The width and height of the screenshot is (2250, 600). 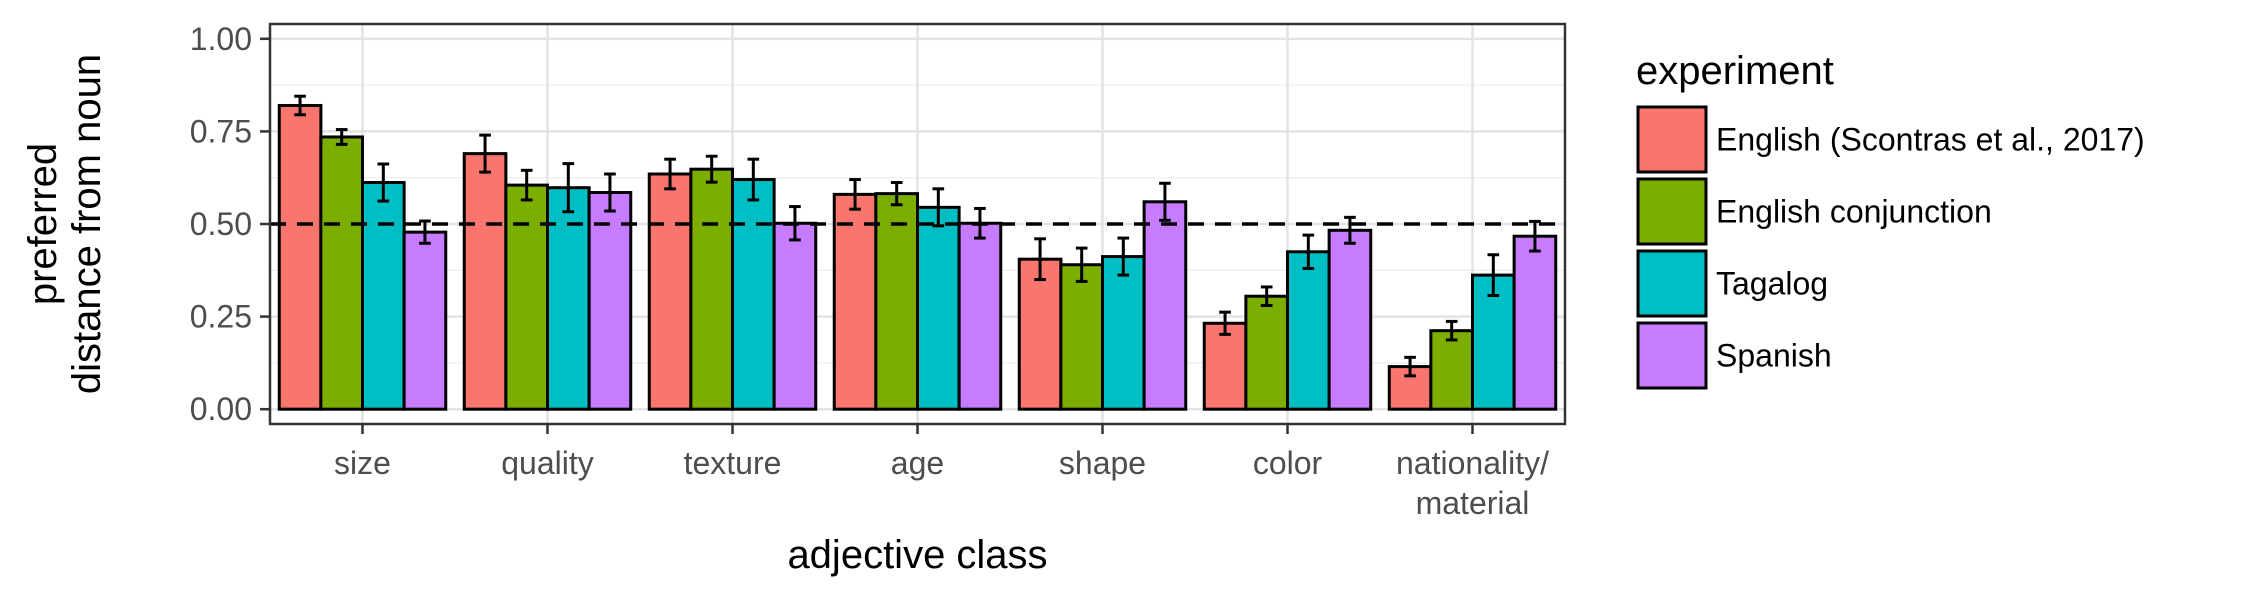 What do you see at coordinates (87, 224) in the screenshot?
I see `y-axis-title-line: distance from noun` at bounding box center [87, 224].